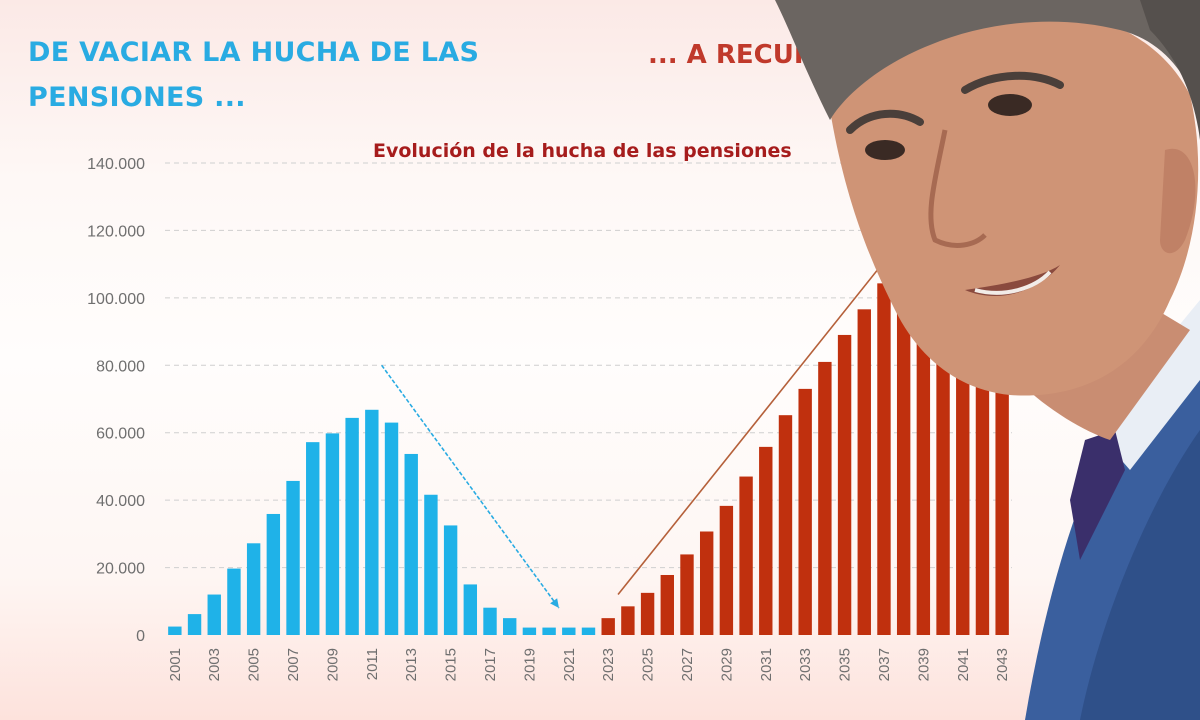  I want to click on x-tick-label: 2009, so click(332, 664).